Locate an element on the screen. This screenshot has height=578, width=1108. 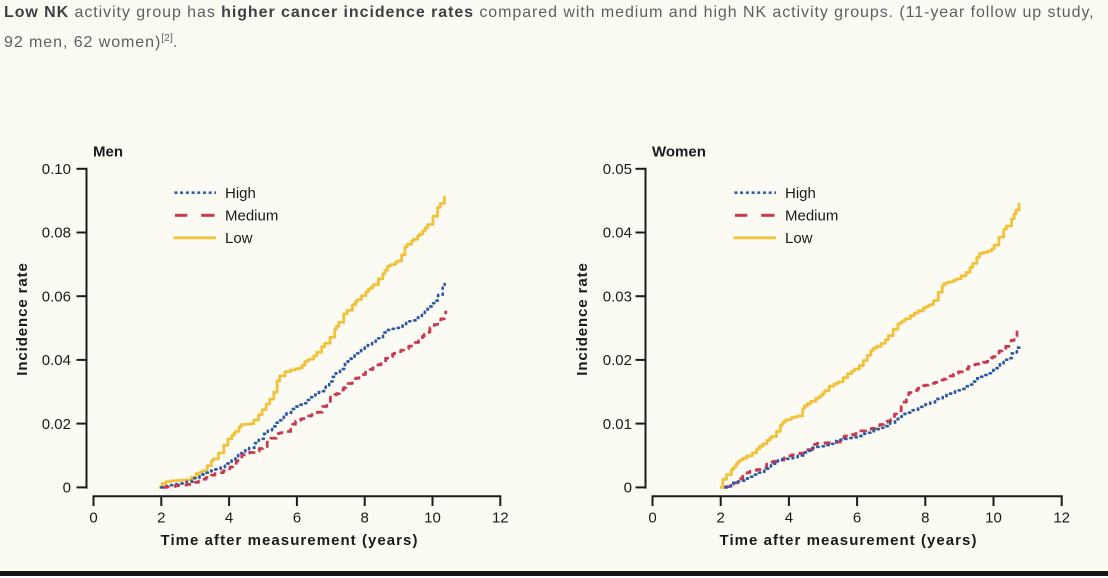
svg-text: Women is located at coordinates (679, 152).